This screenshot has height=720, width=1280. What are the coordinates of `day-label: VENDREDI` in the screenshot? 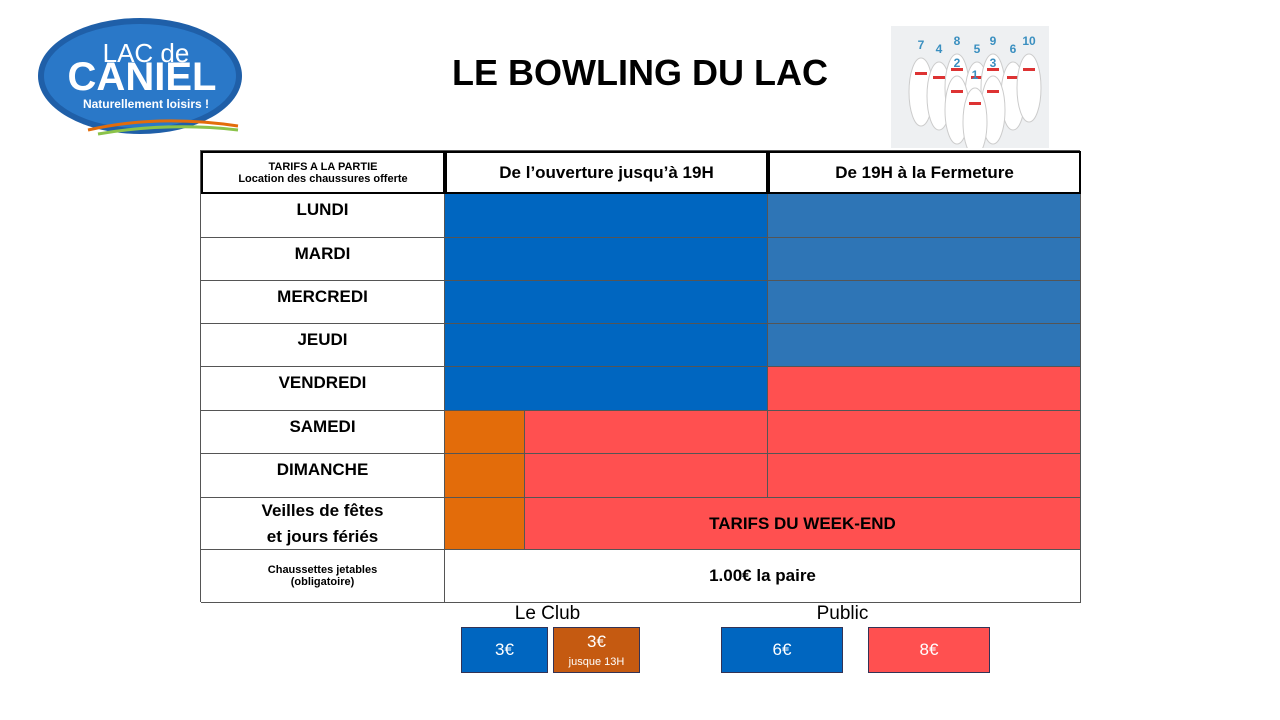 It's located at (323, 389).